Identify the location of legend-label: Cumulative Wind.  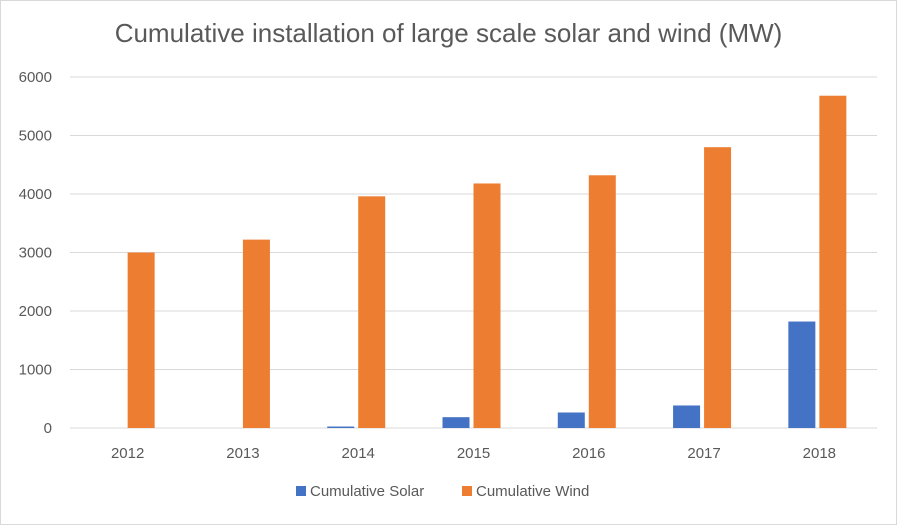
(532, 491).